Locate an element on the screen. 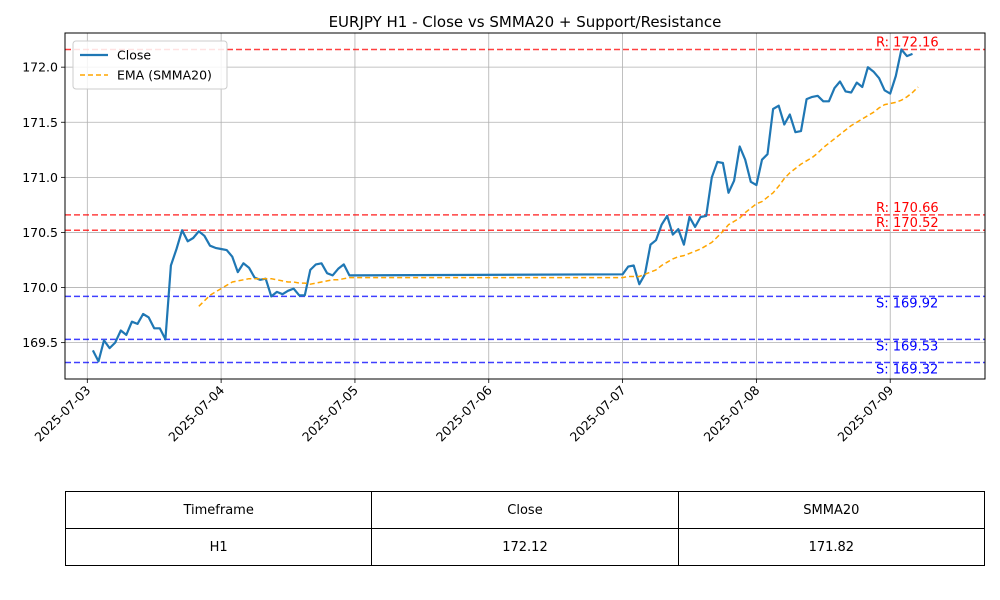 This screenshot has width=1000, height=600. table-cell: H1 is located at coordinates (218, 547).